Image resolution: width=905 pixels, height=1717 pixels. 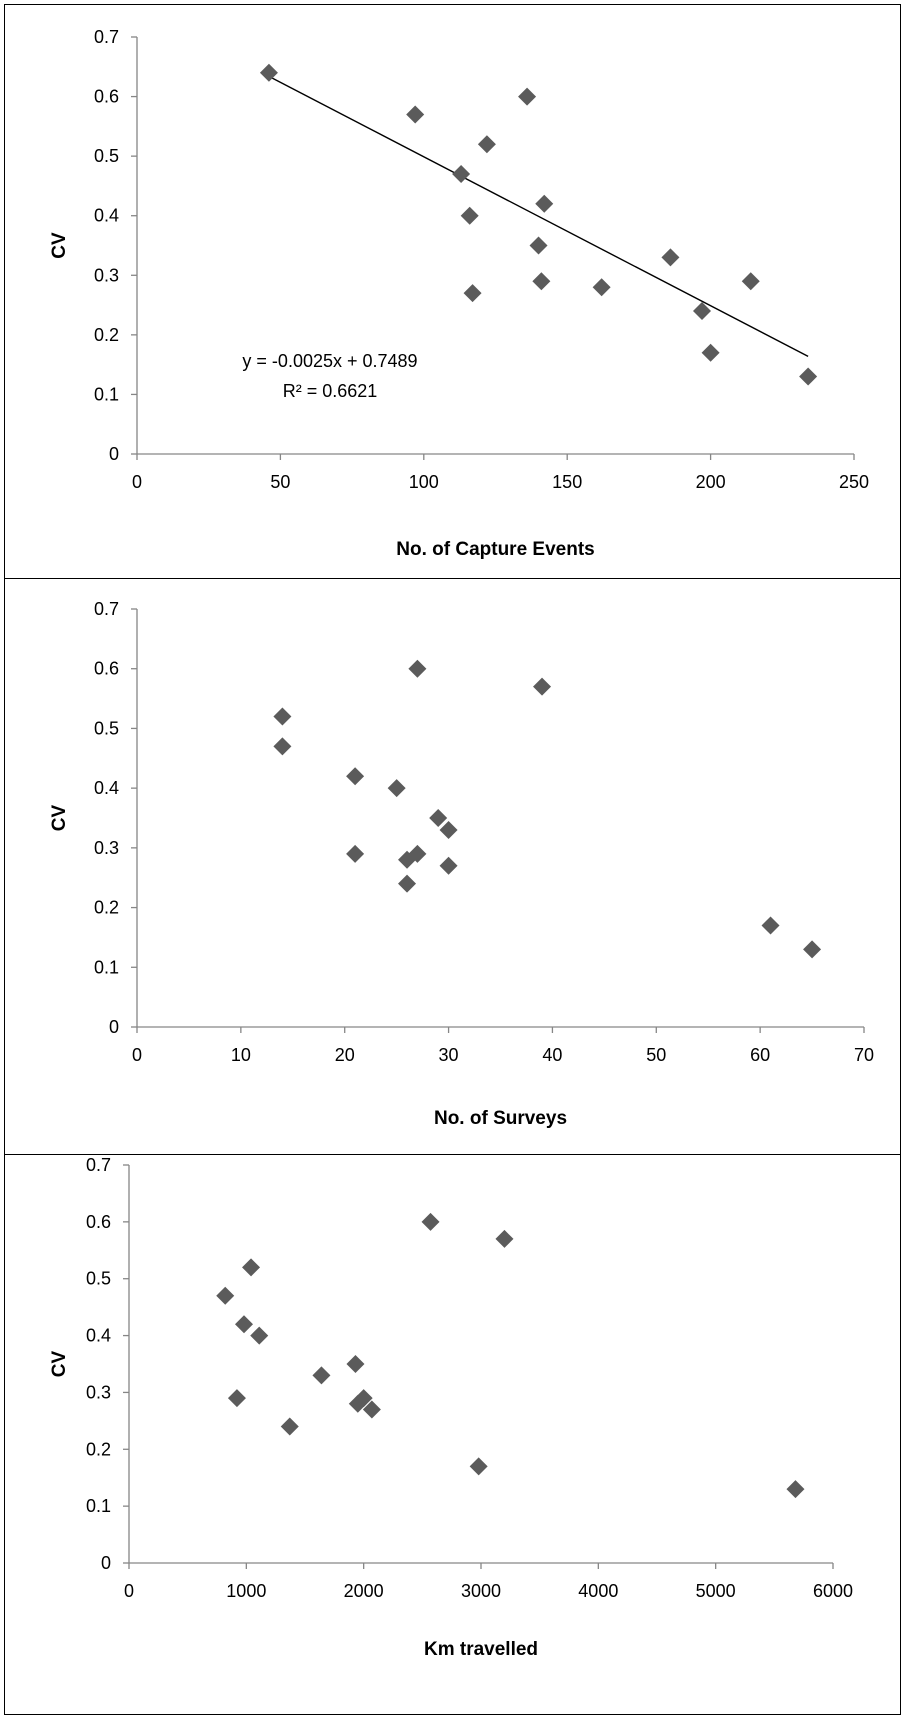 What do you see at coordinates (329, 361) in the screenshot?
I see `trendline-equation: y = -0.0025x + 0.7489` at bounding box center [329, 361].